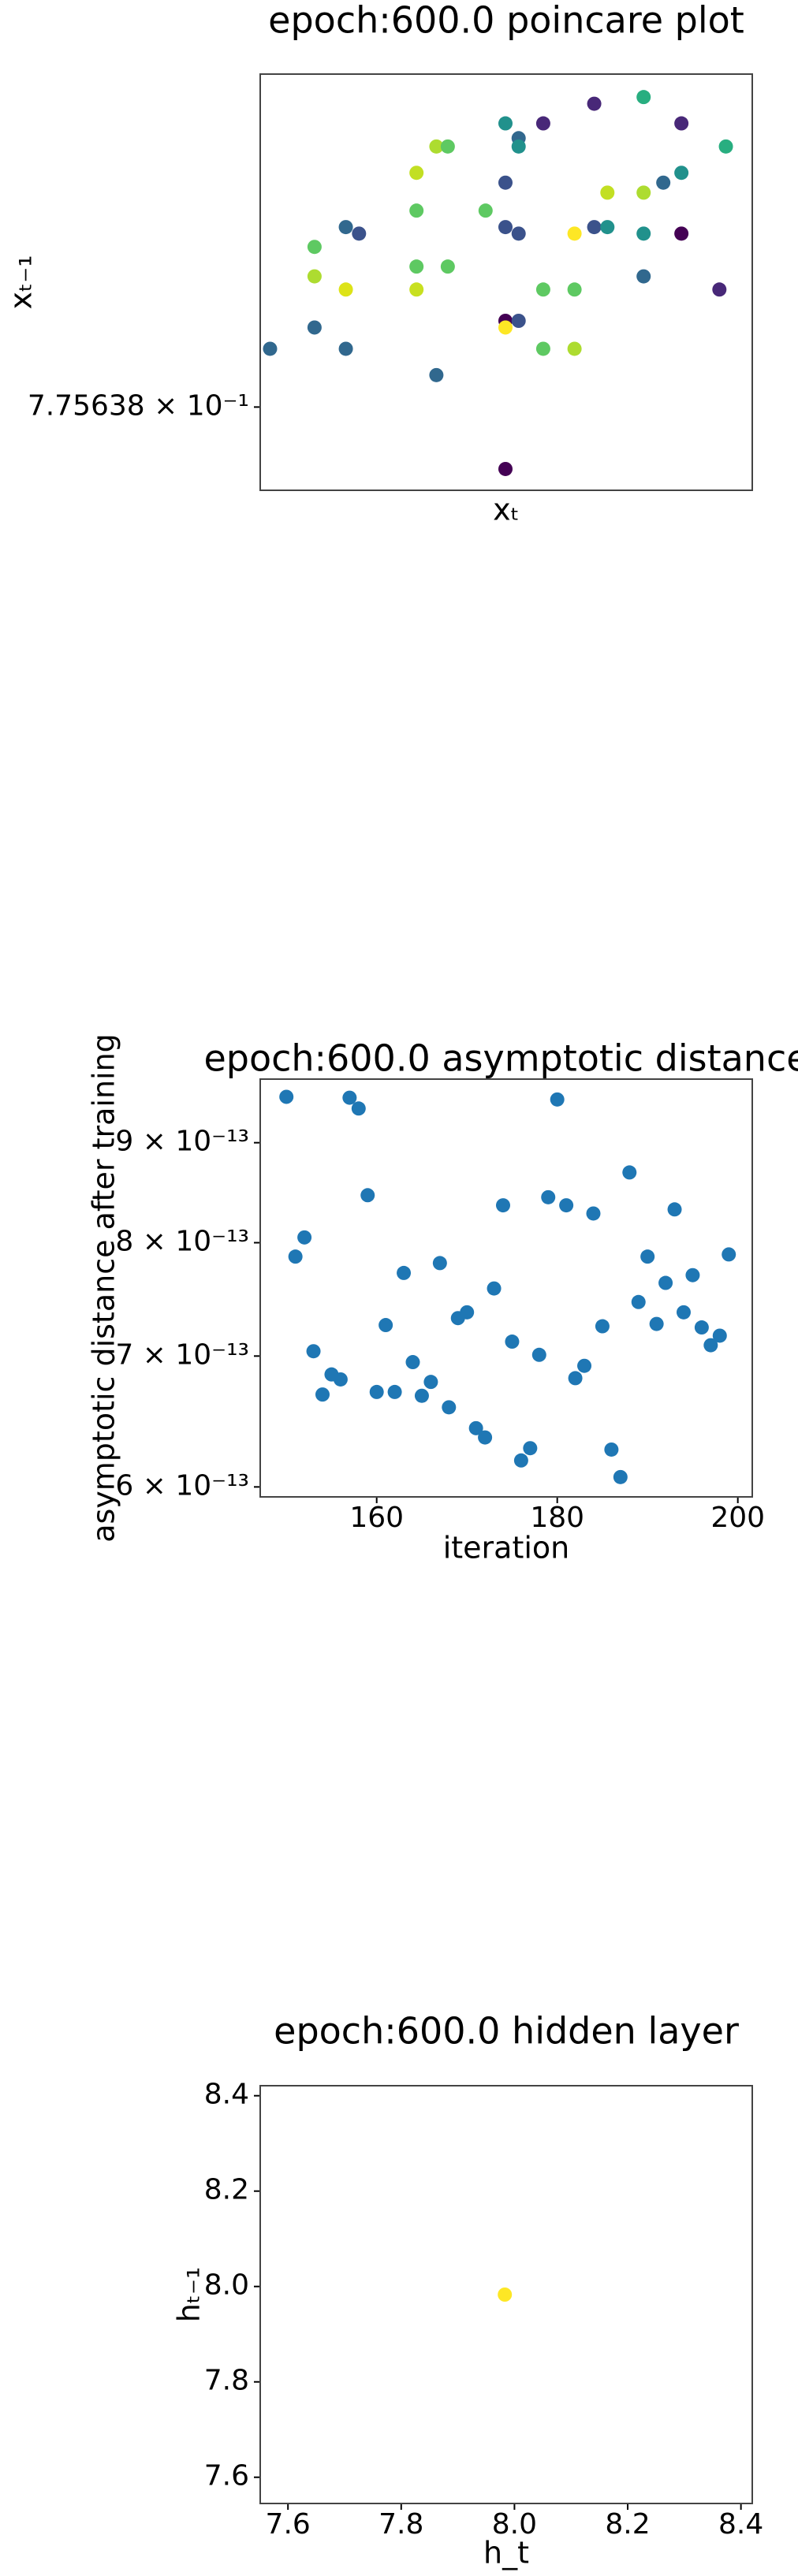 The image size is (798, 2576). Describe the element at coordinates (506, 2553) in the screenshot. I see `x-axis-label: h_t` at that location.